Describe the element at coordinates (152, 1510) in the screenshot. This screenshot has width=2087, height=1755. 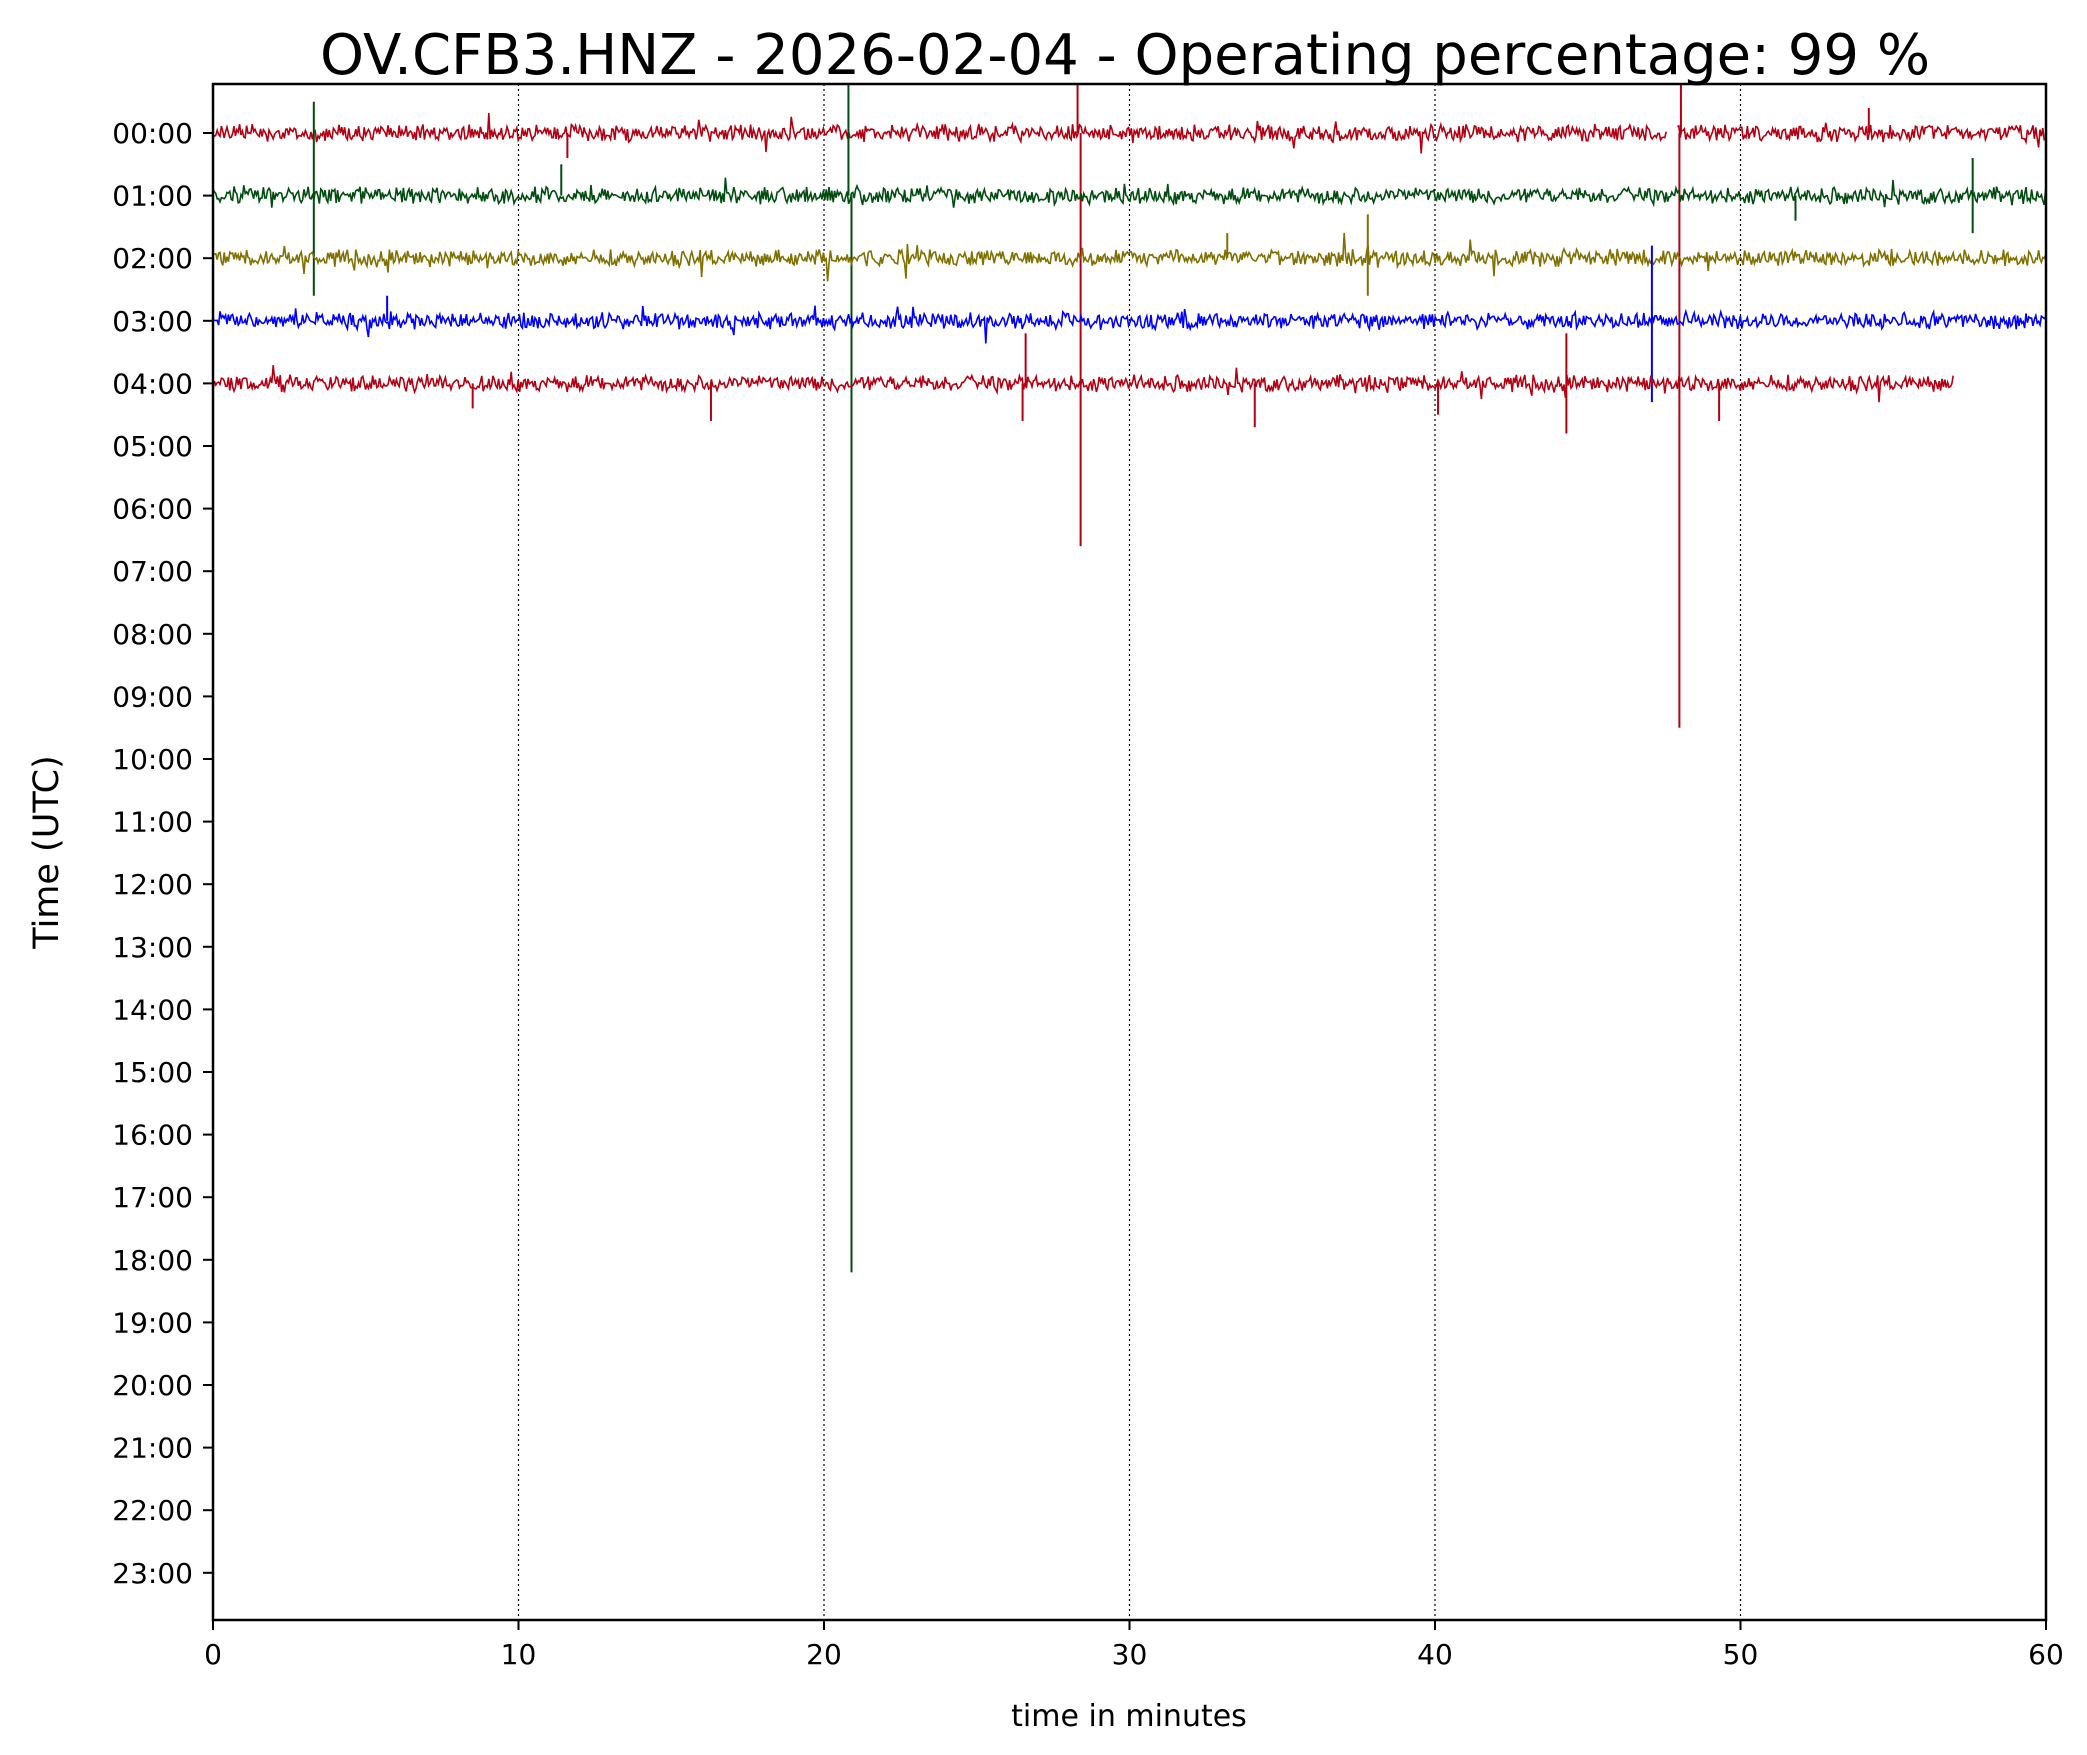
I see `y-tick-label: 22:00` at that location.